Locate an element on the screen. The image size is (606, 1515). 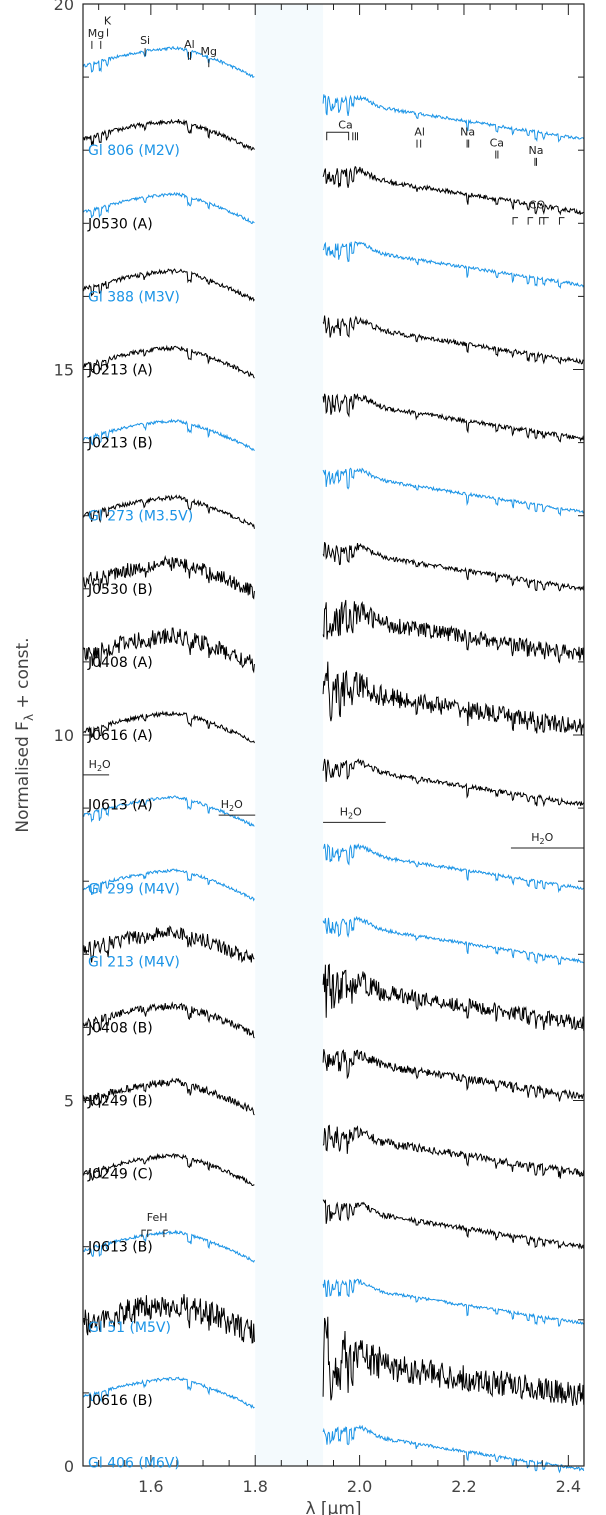
series-label: Gl 51 (M5V) is located at coordinates (129, 1328).